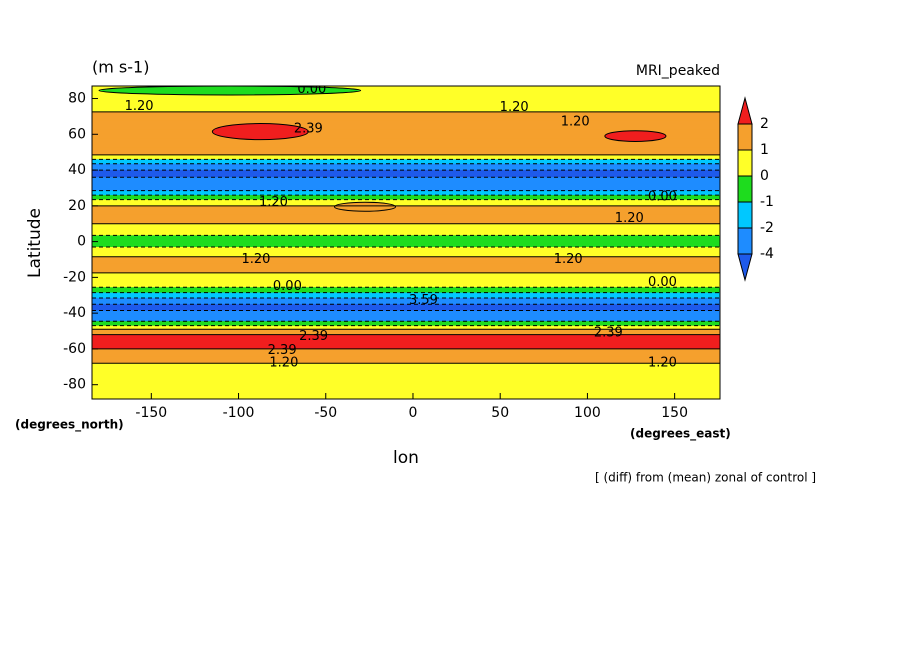 The height and width of the screenshot is (654, 904). Describe the element at coordinates (120, 67) in the screenshot. I see `chart-title: (m s-1)` at that location.